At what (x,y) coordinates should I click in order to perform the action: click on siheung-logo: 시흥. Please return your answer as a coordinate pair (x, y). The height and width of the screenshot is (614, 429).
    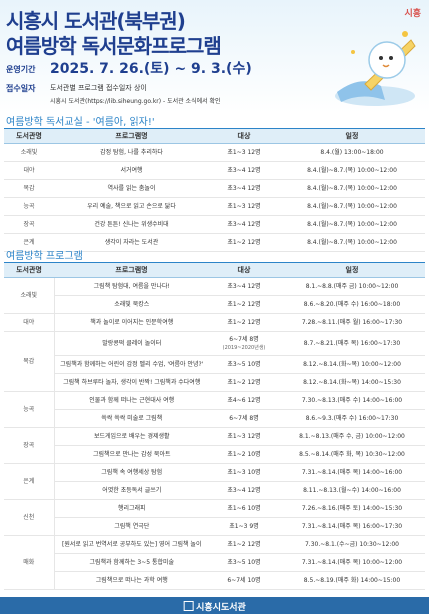
    Looking at the image, I should click on (412, 14).